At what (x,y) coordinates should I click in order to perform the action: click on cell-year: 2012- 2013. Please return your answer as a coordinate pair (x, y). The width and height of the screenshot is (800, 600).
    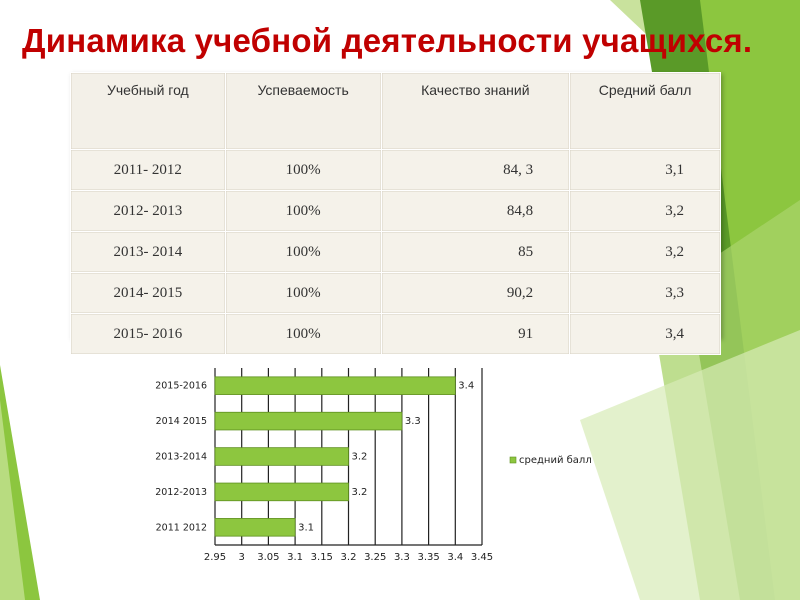
    Looking at the image, I should click on (148, 211).